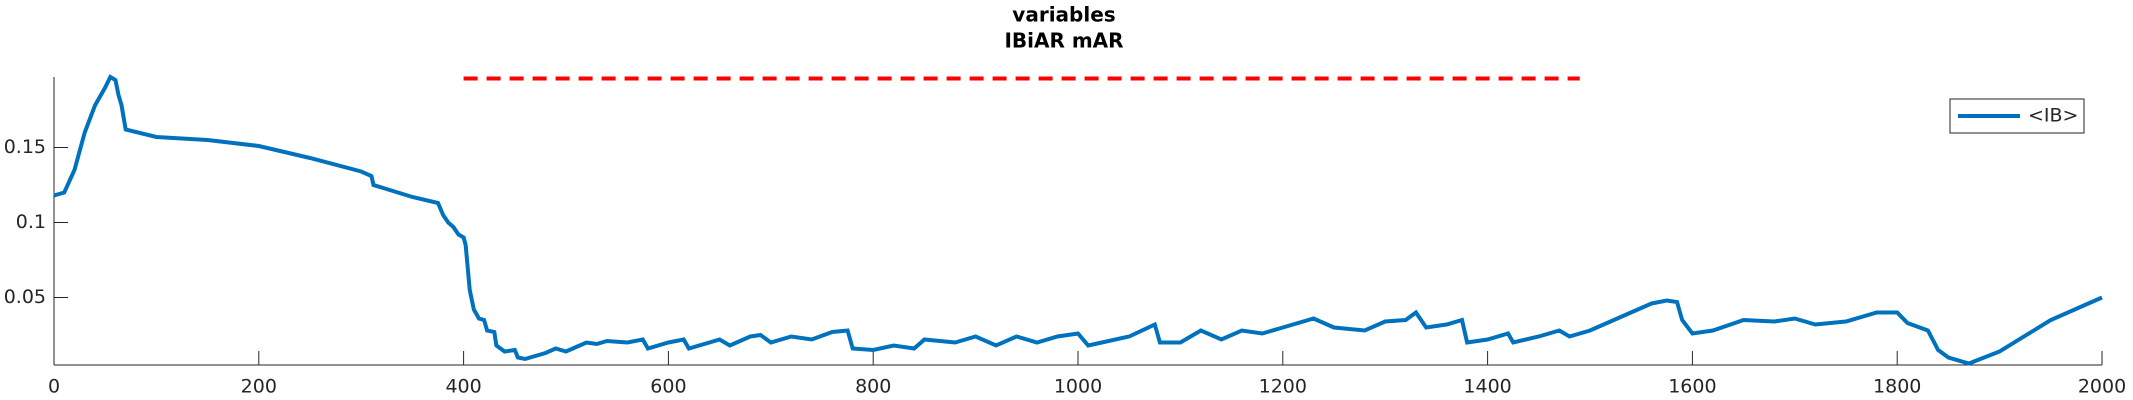 This screenshot has width=2133, height=400. What do you see at coordinates (54, 387) in the screenshot?
I see `x-tick-label: 0` at bounding box center [54, 387].